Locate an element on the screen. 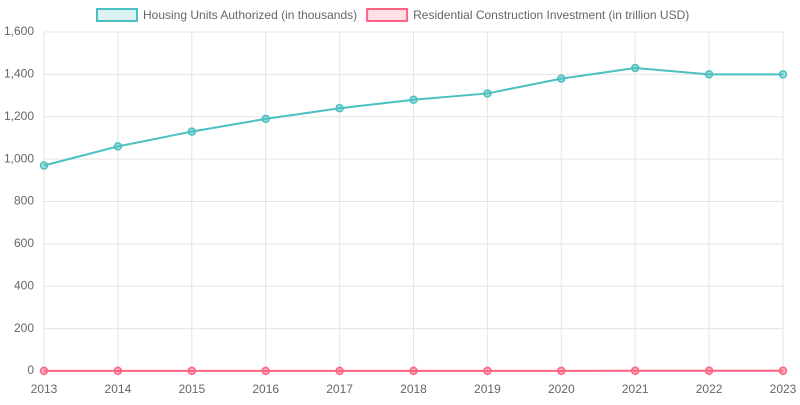  x-tick-label: 2023 is located at coordinates (783, 389).